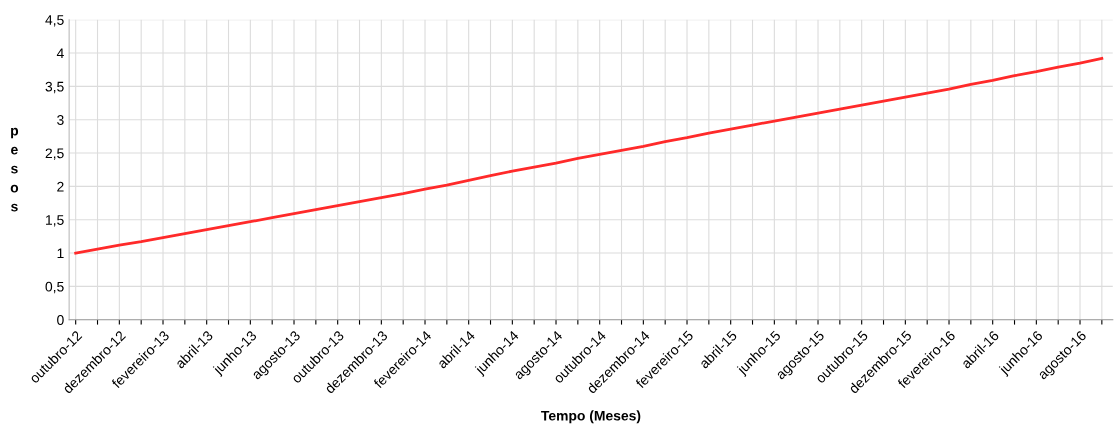 The image size is (1115, 438). Describe the element at coordinates (54, 87) in the screenshot. I see `y-tick-label: 3,5` at that location.